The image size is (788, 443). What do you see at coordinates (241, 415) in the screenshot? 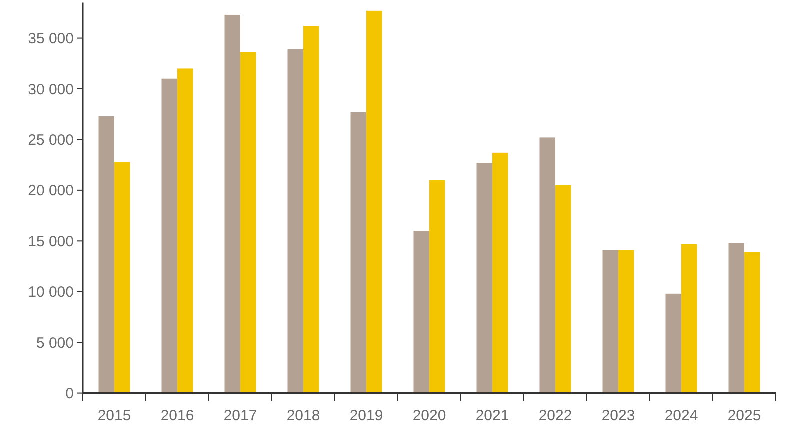
I see `x-tick-label: 2017` at bounding box center [241, 415].